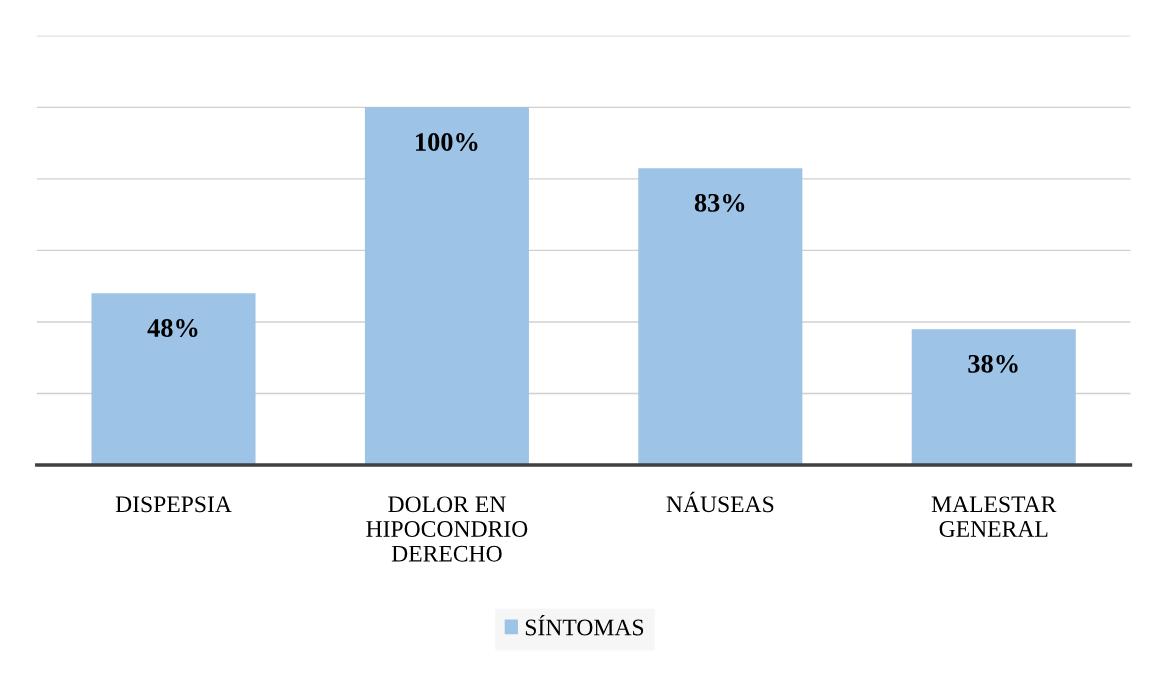 This screenshot has height=675, width=1150. I want to click on data-label: 100%, so click(447, 142).